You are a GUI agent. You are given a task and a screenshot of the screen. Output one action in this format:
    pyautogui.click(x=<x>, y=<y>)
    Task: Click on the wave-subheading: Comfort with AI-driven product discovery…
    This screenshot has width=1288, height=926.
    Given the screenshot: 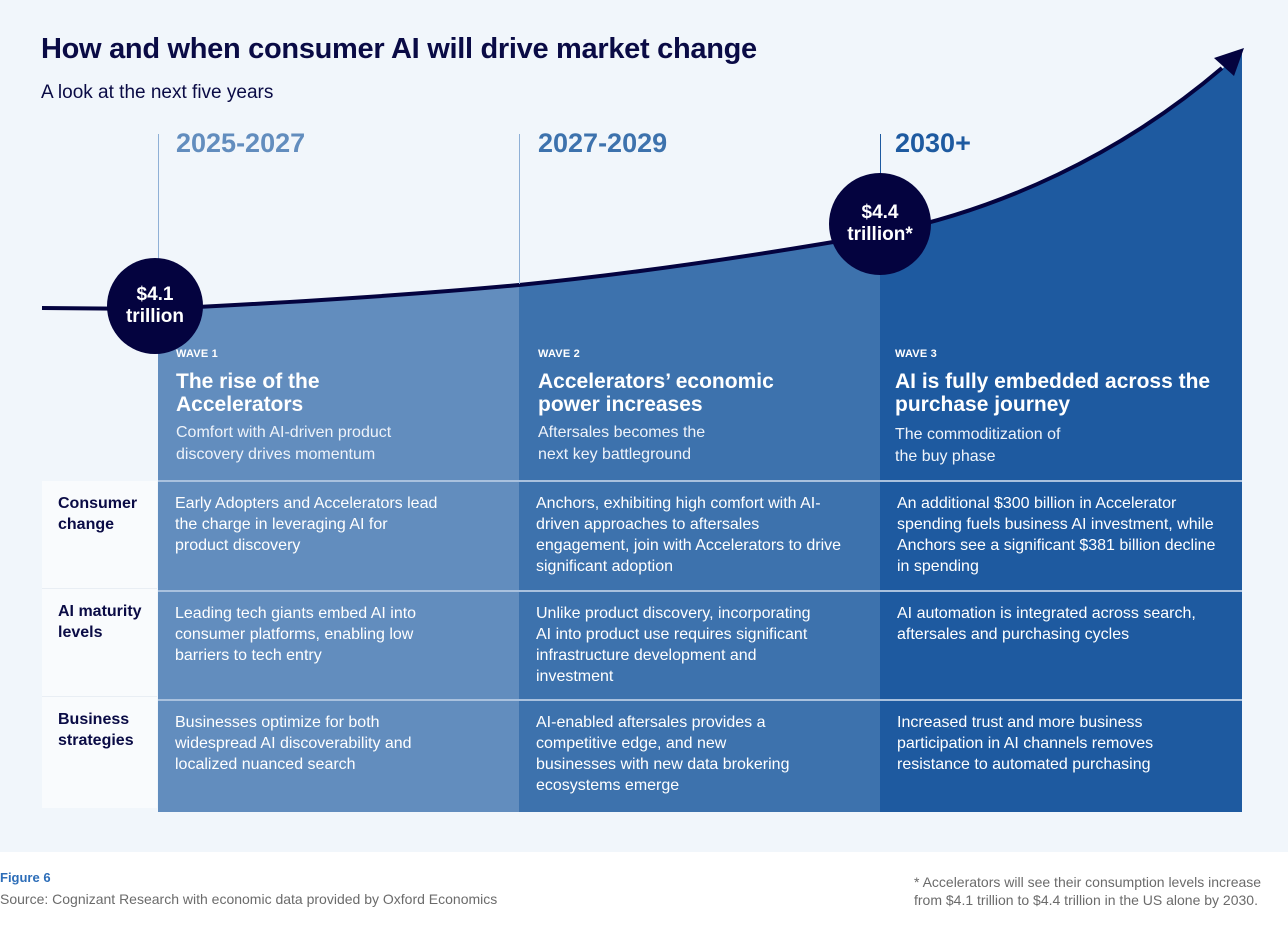 What is the action you would take?
    pyautogui.click(x=284, y=443)
    